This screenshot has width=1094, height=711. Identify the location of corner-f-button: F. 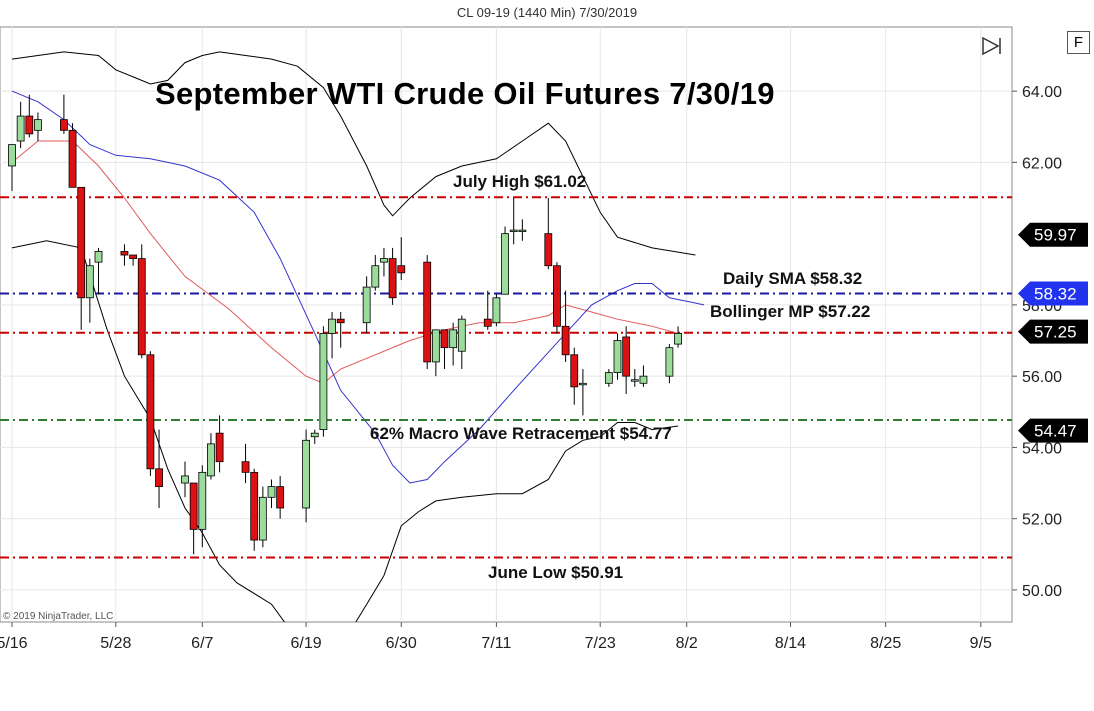
(1078, 42).